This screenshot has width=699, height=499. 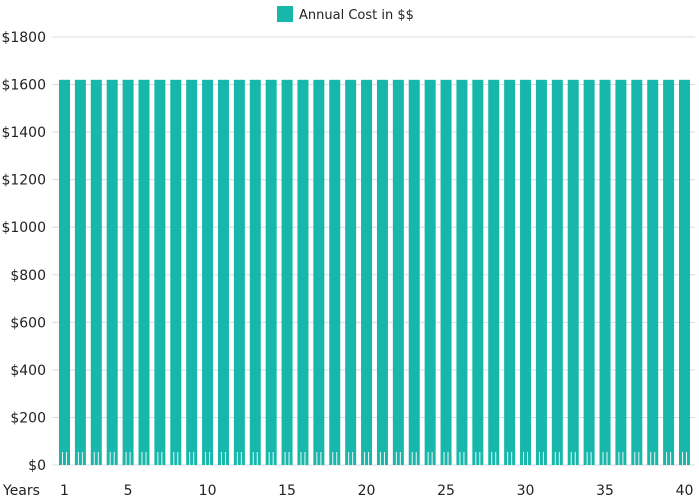 What do you see at coordinates (23, 228) in the screenshot?
I see `y-tick-label: $1000` at bounding box center [23, 228].